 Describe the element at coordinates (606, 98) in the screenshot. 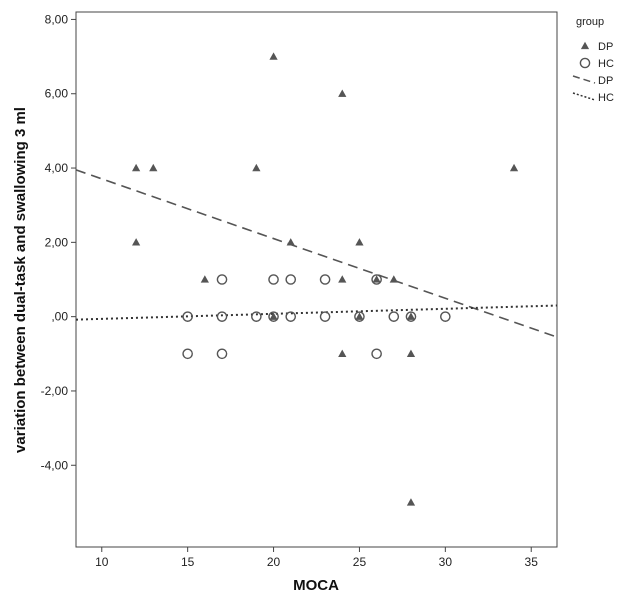

I see `legend-line-label-hc: HC` at that location.